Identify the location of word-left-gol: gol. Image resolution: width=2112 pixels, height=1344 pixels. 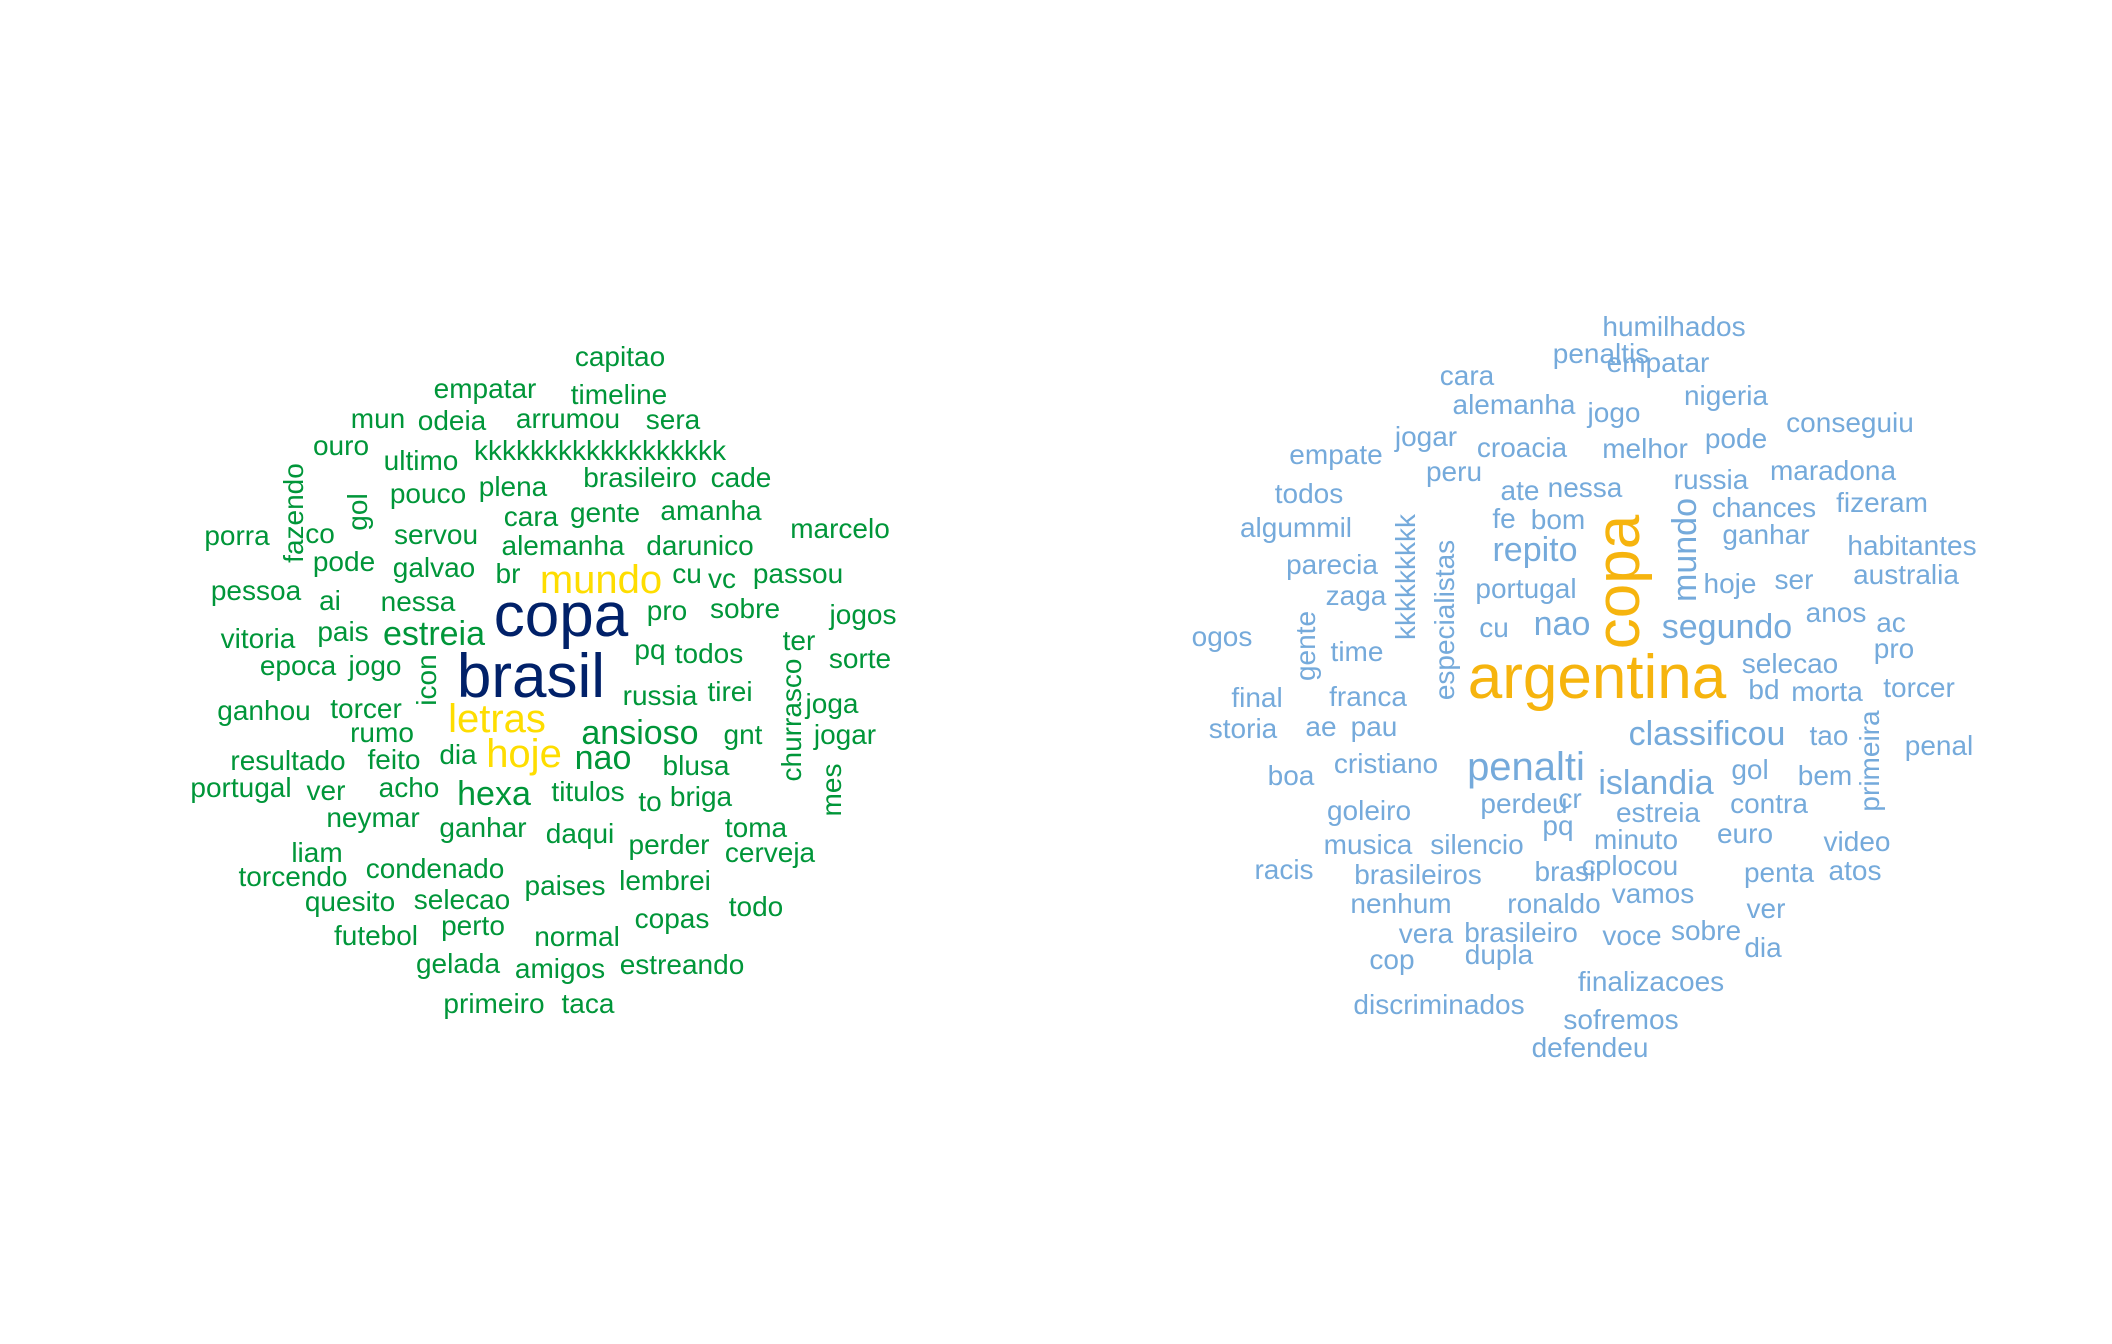
(357, 512).